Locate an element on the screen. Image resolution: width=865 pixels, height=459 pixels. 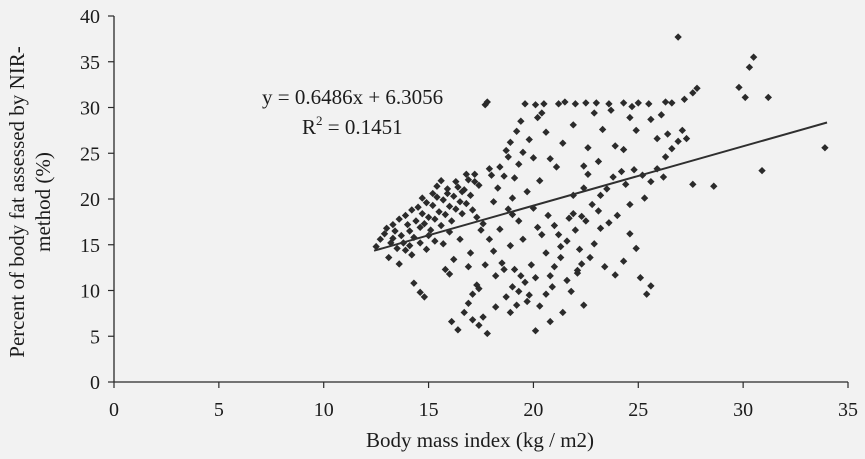
y-tick-label: 20 is located at coordinates (90, 200).